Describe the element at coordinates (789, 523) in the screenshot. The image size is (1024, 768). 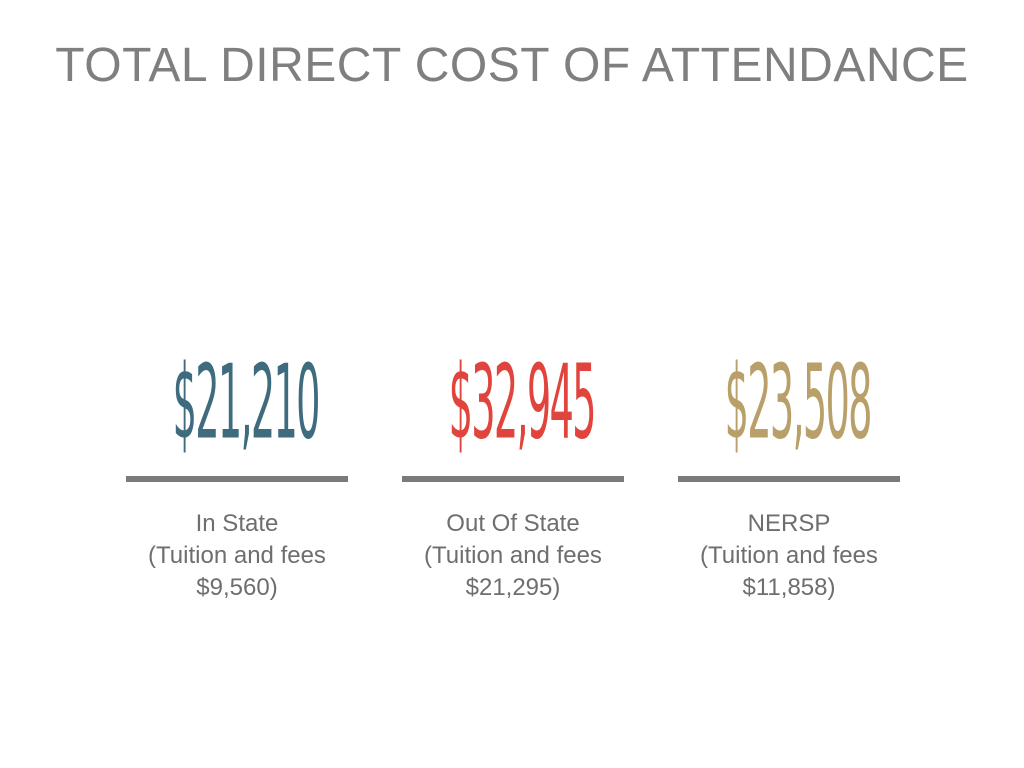
I see `cost-category: NERSP` at that location.